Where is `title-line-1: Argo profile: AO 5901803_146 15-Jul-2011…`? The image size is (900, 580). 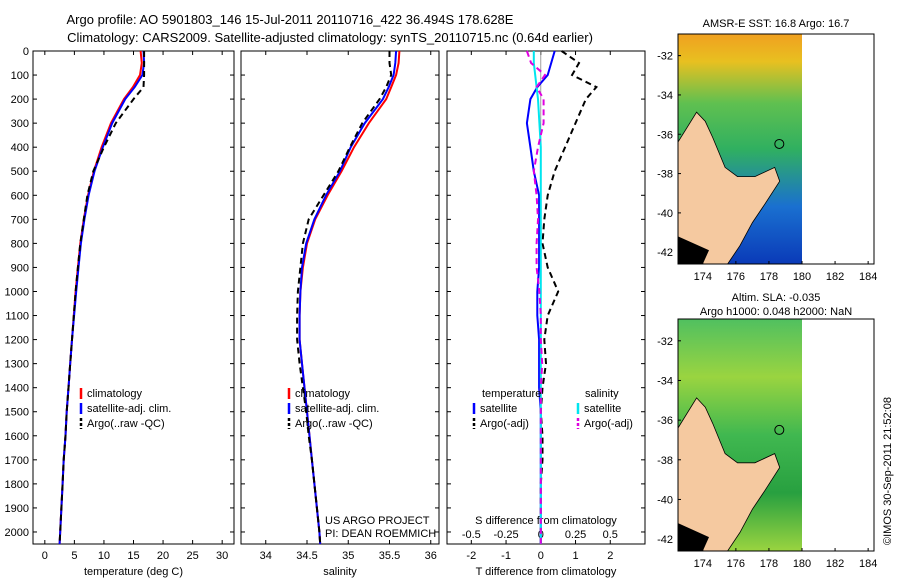 title-line-1: Argo profile: AO 5901803_146 15-Jul-2011… is located at coordinates (290, 19).